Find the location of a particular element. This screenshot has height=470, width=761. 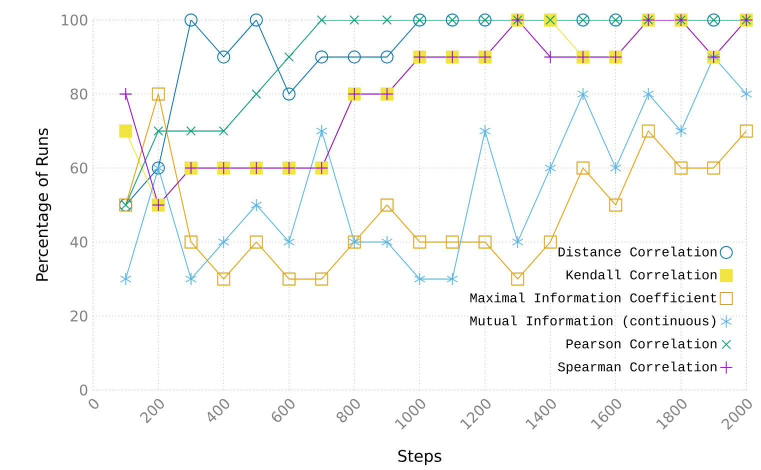

legend-label: Kendall Correlation is located at coordinates (641, 275).